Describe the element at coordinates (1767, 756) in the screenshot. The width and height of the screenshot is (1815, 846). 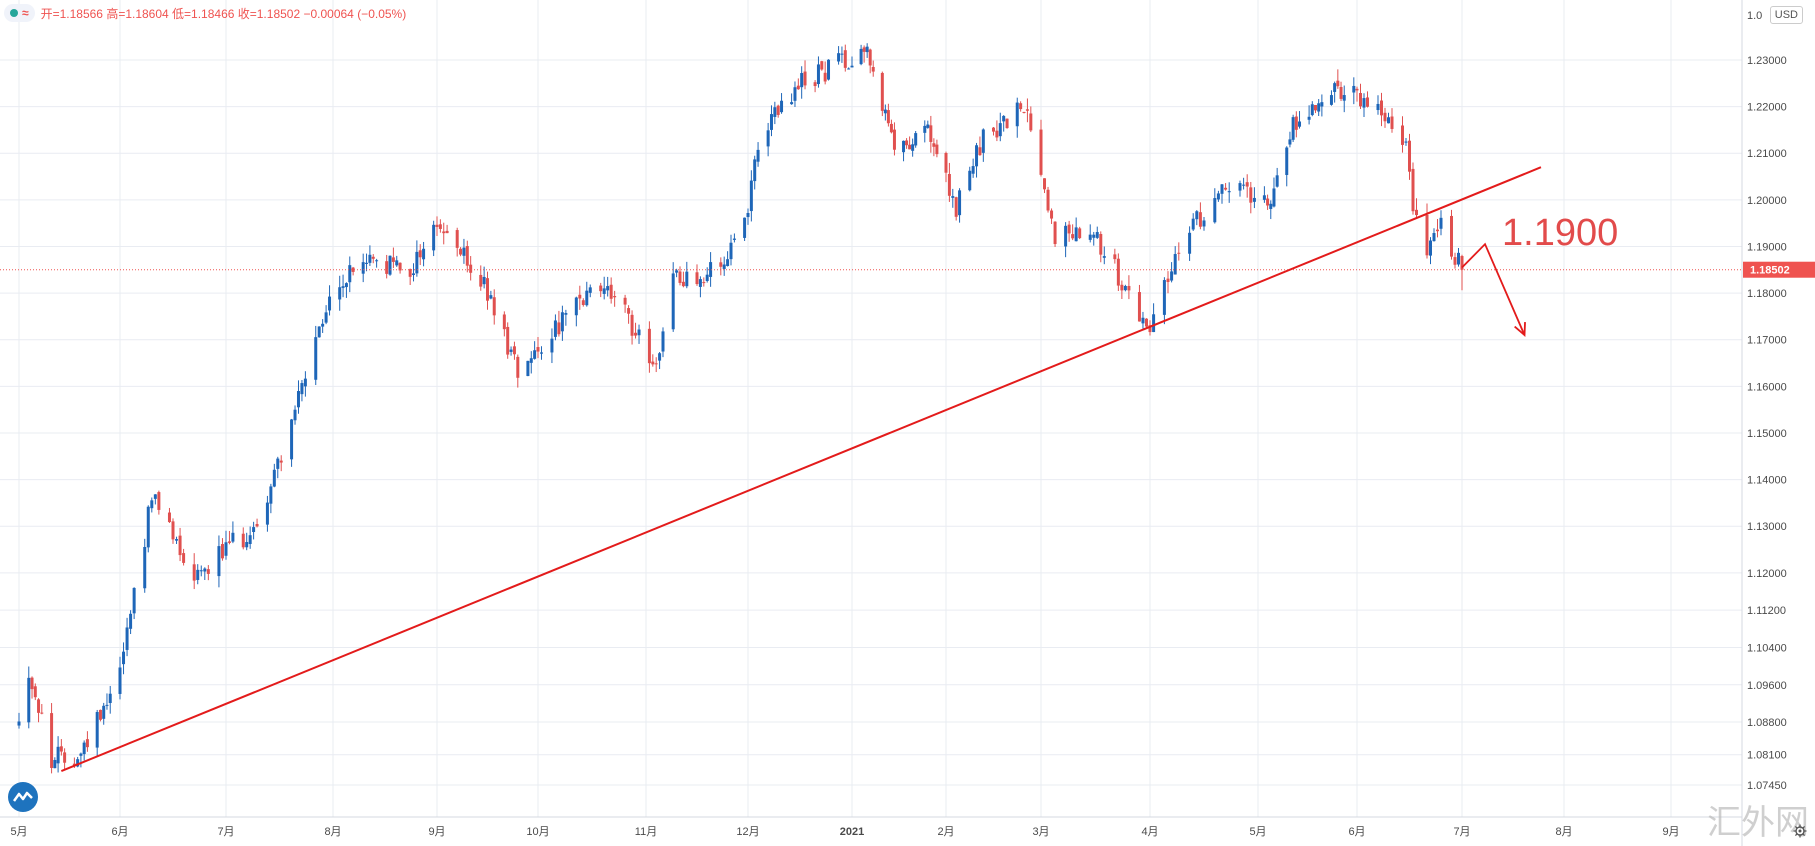
I see `price-axis-tick-label: 1.08100` at that location.